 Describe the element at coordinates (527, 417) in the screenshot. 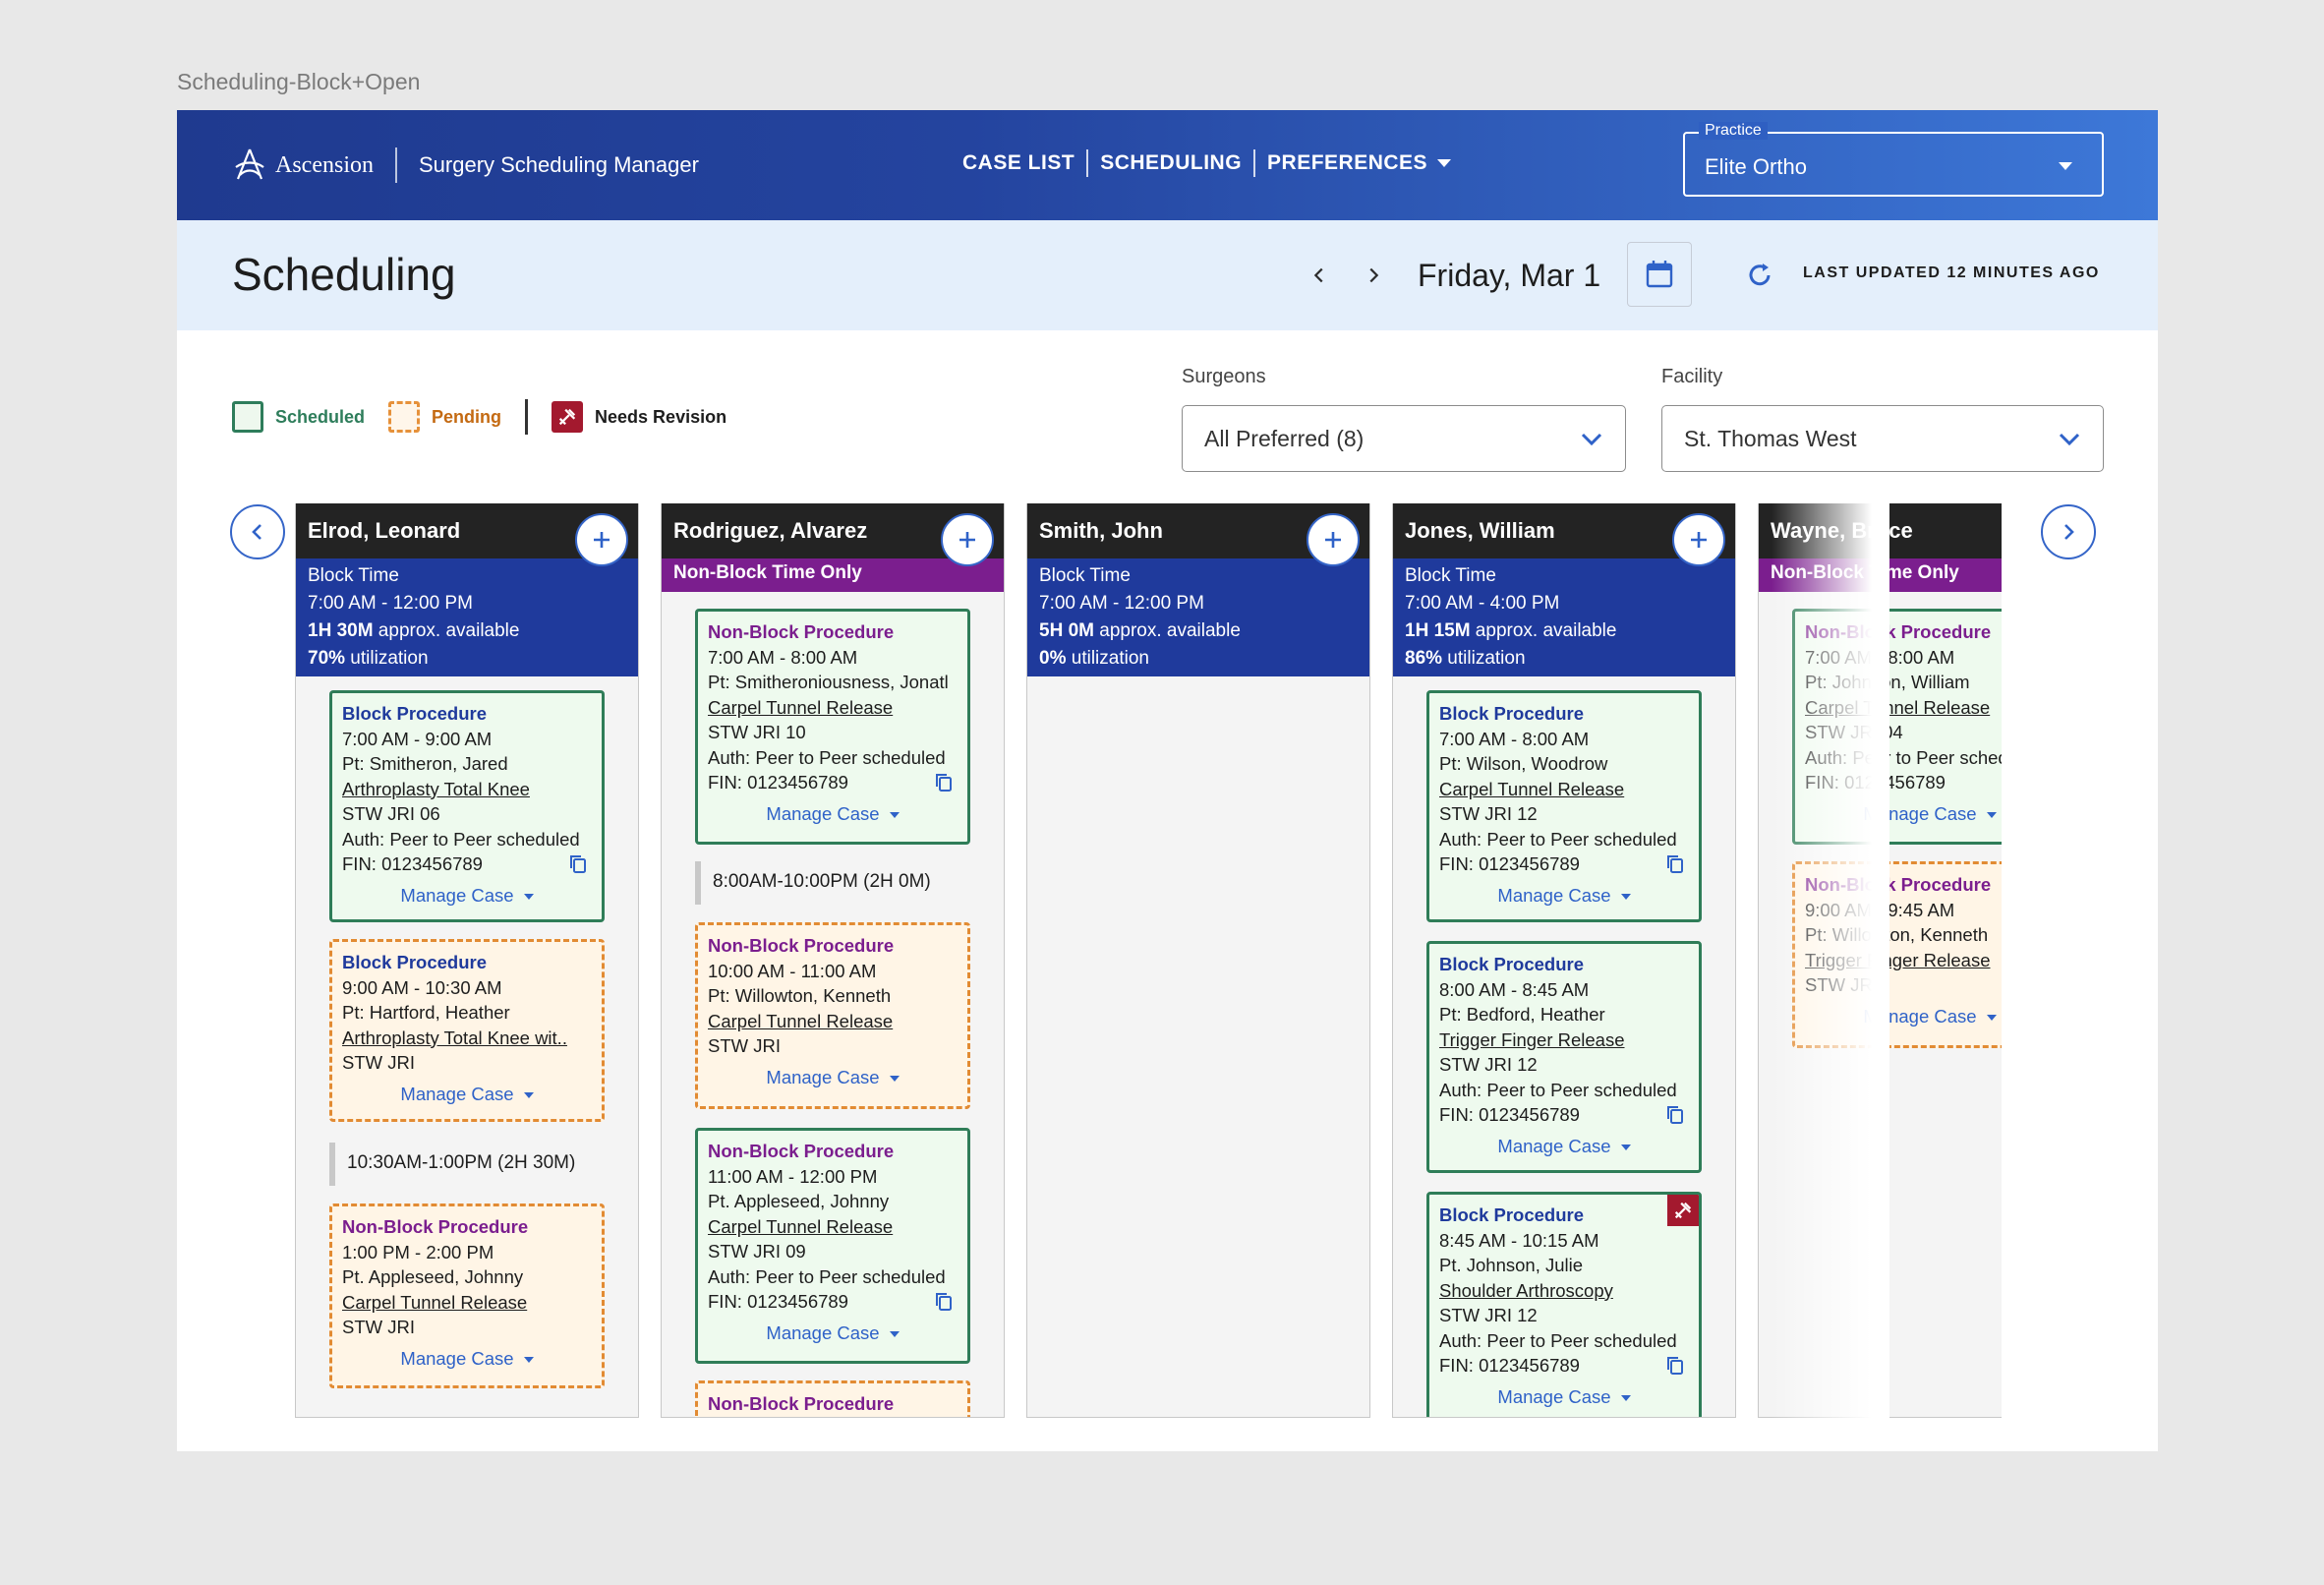

I see `legend-divider` at that location.